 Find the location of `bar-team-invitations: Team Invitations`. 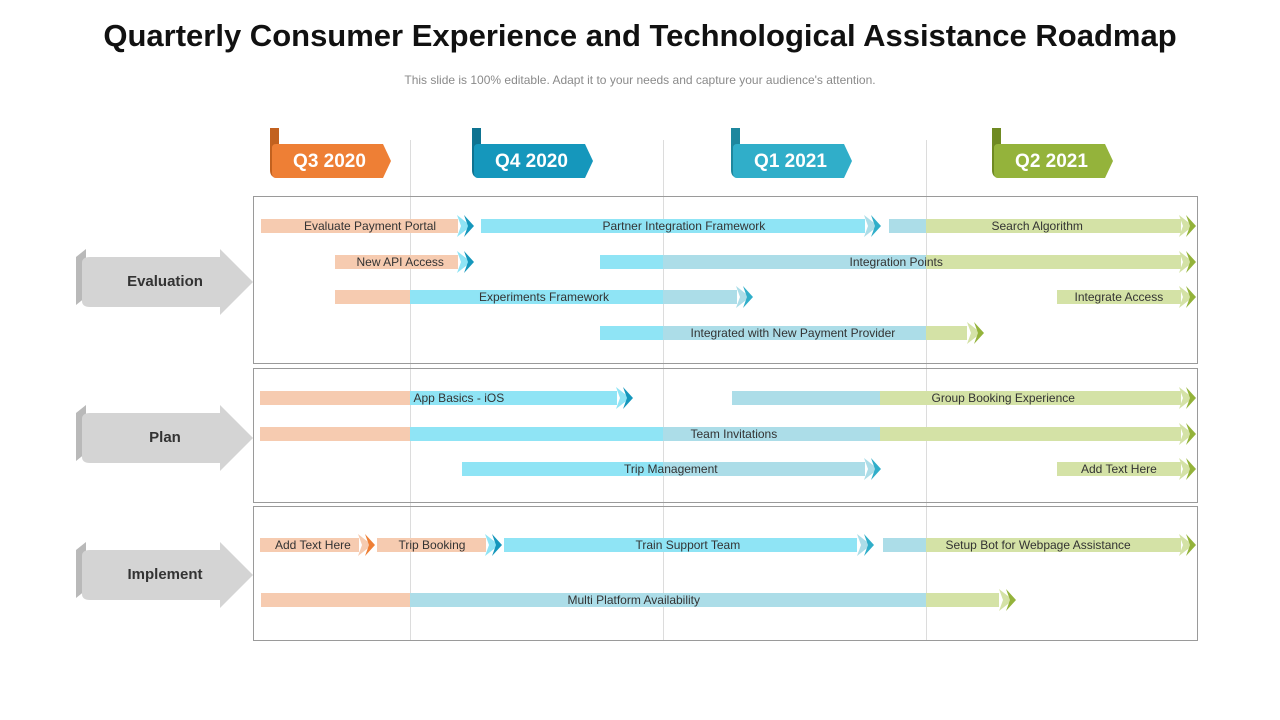

bar-team-invitations: Team Invitations is located at coordinates (728, 434).